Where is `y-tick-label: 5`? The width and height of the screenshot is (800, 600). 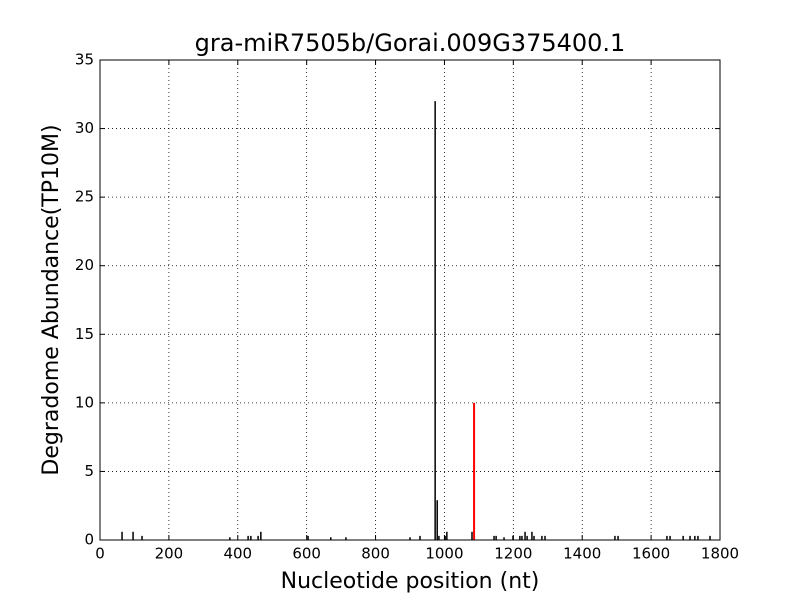
y-tick-label: 5 is located at coordinates (89, 471).